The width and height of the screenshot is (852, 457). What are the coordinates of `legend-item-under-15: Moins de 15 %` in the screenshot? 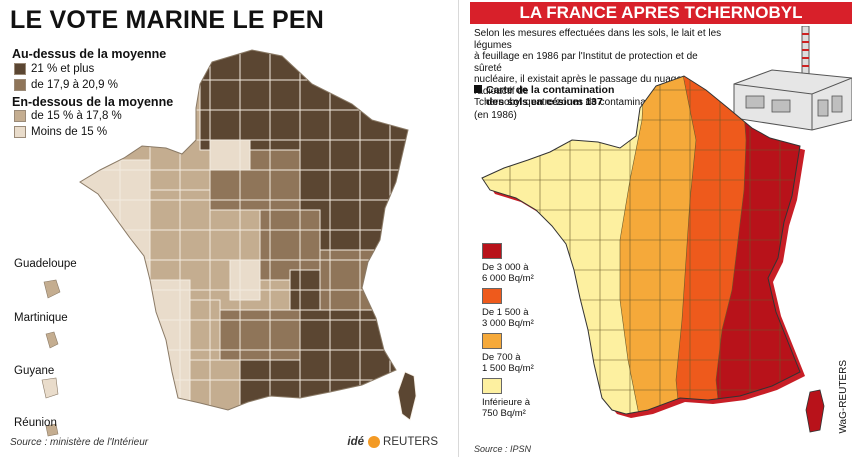 It's located at (60, 132).